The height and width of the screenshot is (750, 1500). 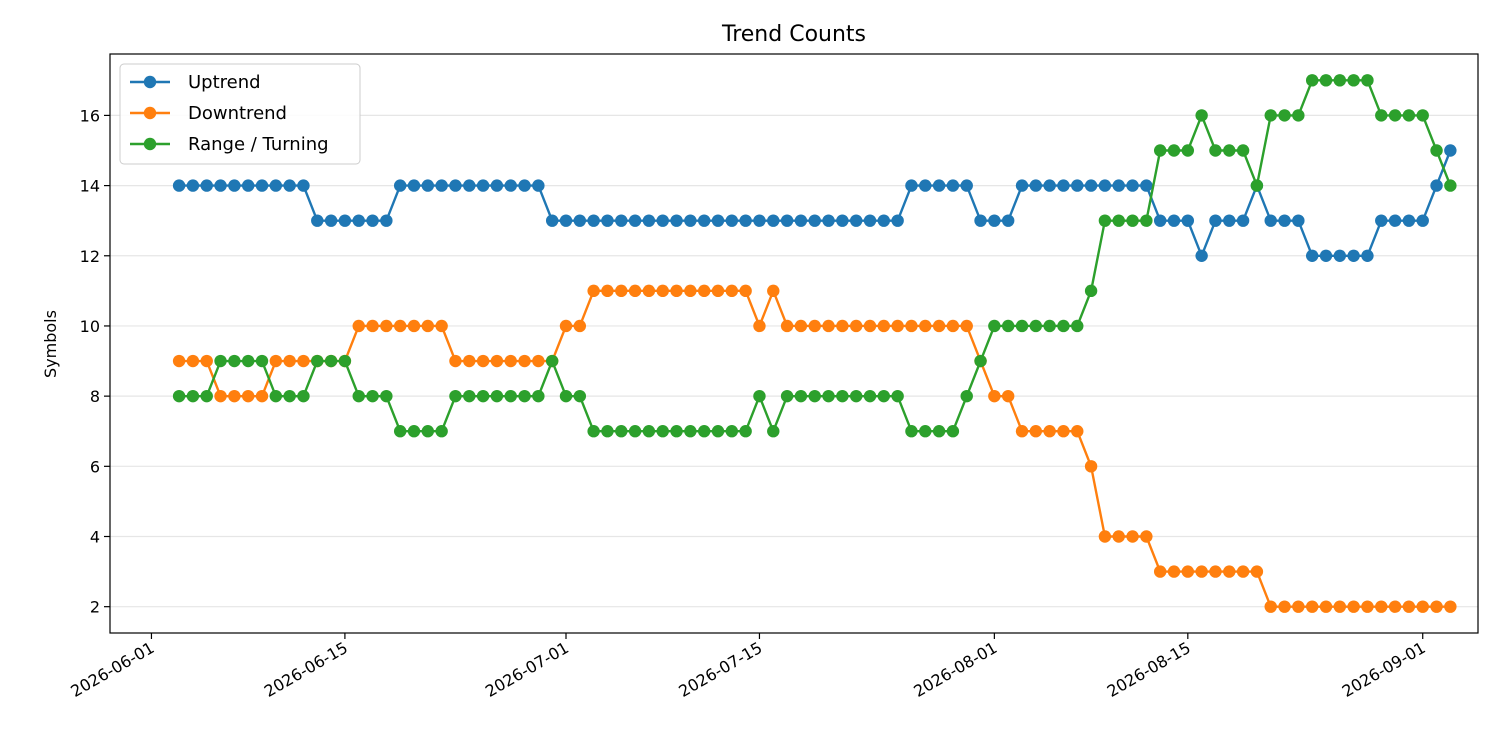 What do you see at coordinates (90, 326) in the screenshot?
I see `y-tick-label: 10` at bounding box center [90, 326].